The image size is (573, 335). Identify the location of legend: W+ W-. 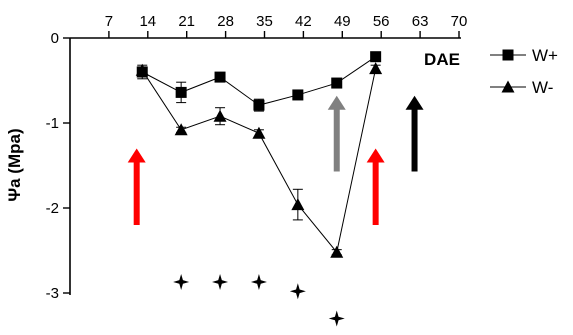
(524, 71).